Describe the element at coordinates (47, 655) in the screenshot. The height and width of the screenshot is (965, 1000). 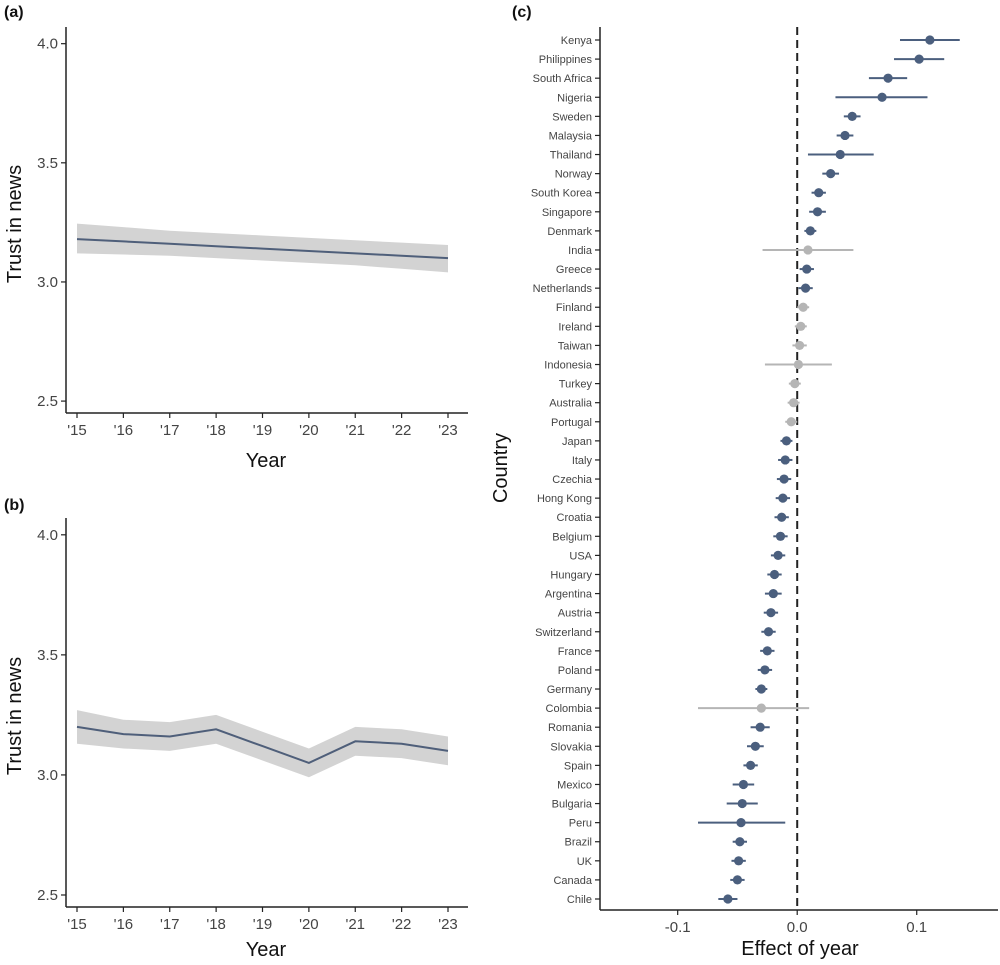
I see `y-tick-label: 3.5` at that location.